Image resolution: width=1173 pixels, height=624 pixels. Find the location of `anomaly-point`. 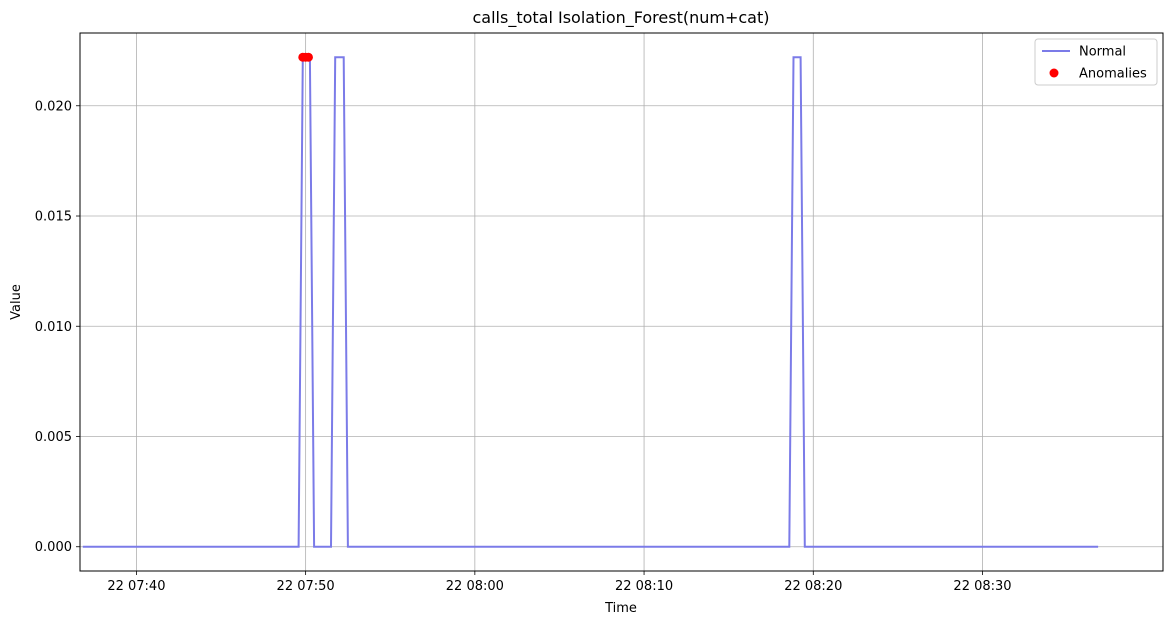

anomaly-point is located at coordinates (308, 57).